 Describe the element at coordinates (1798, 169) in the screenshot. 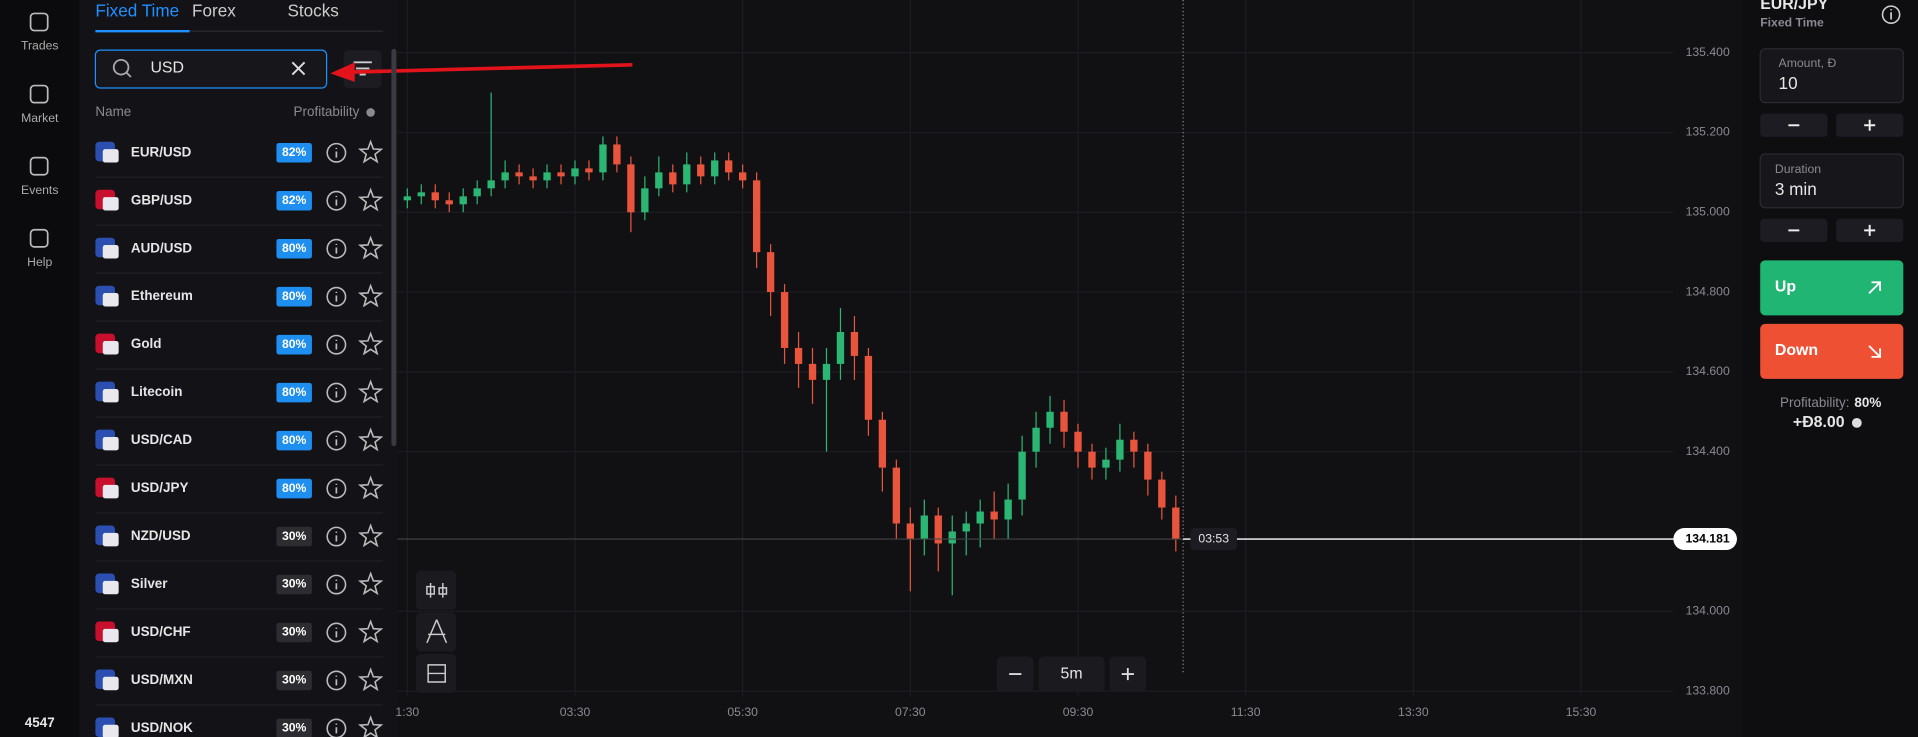

I see `duration-label: Duration` at that location.